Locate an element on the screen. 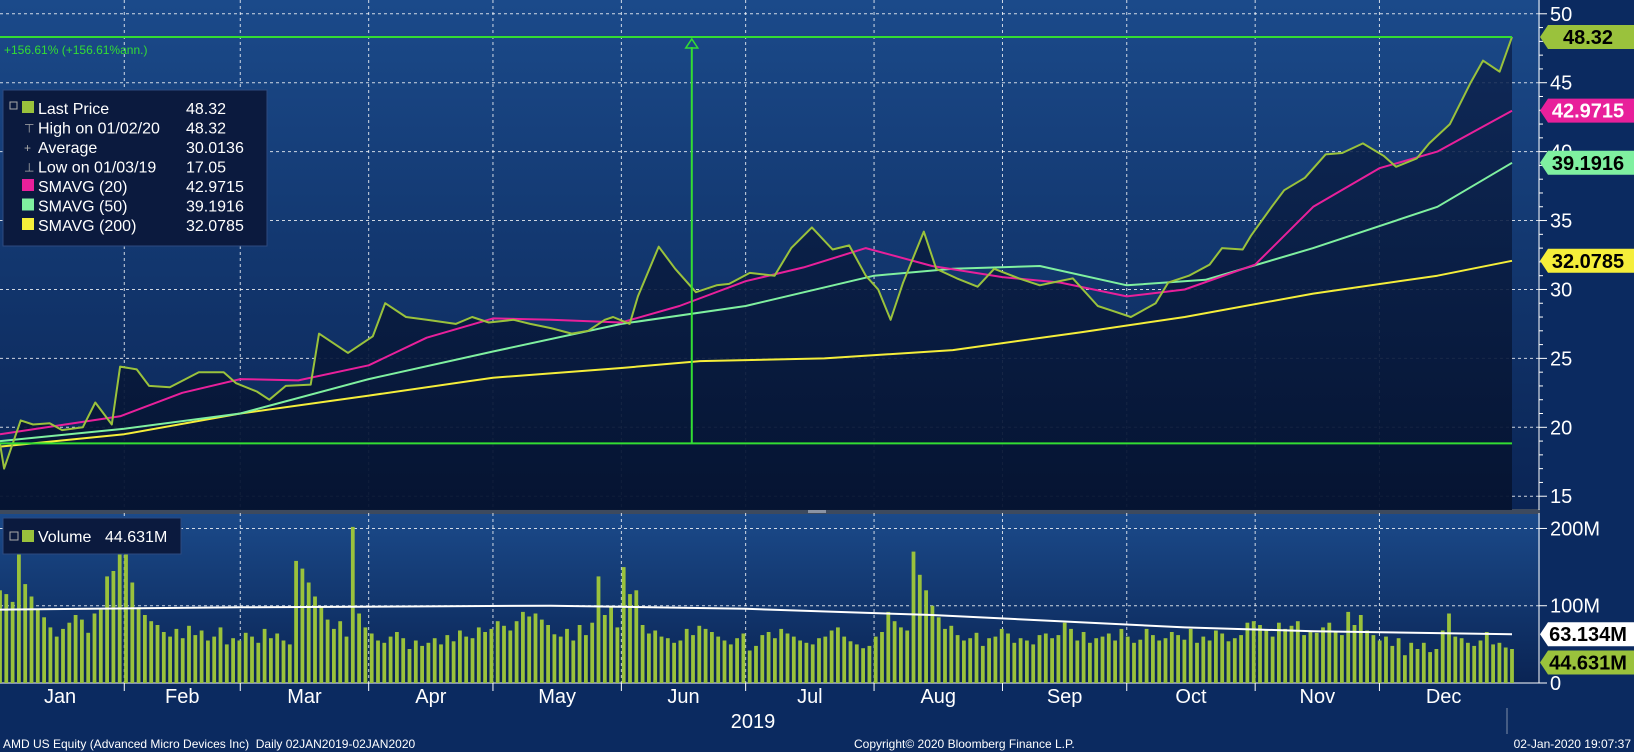  legend-marker-icon: ⊤ is located at coordinates (29, 129).